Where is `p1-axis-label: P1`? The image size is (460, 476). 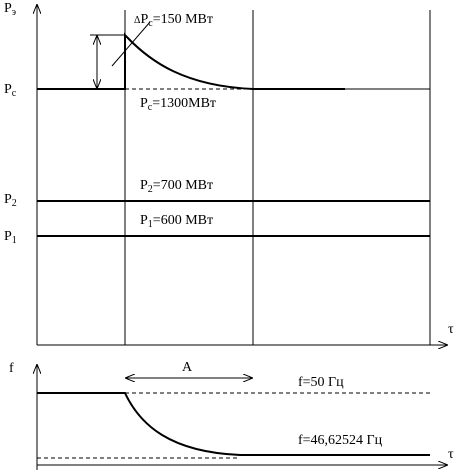
p1-axis-label: P1 is located at coordinates (10, 237).